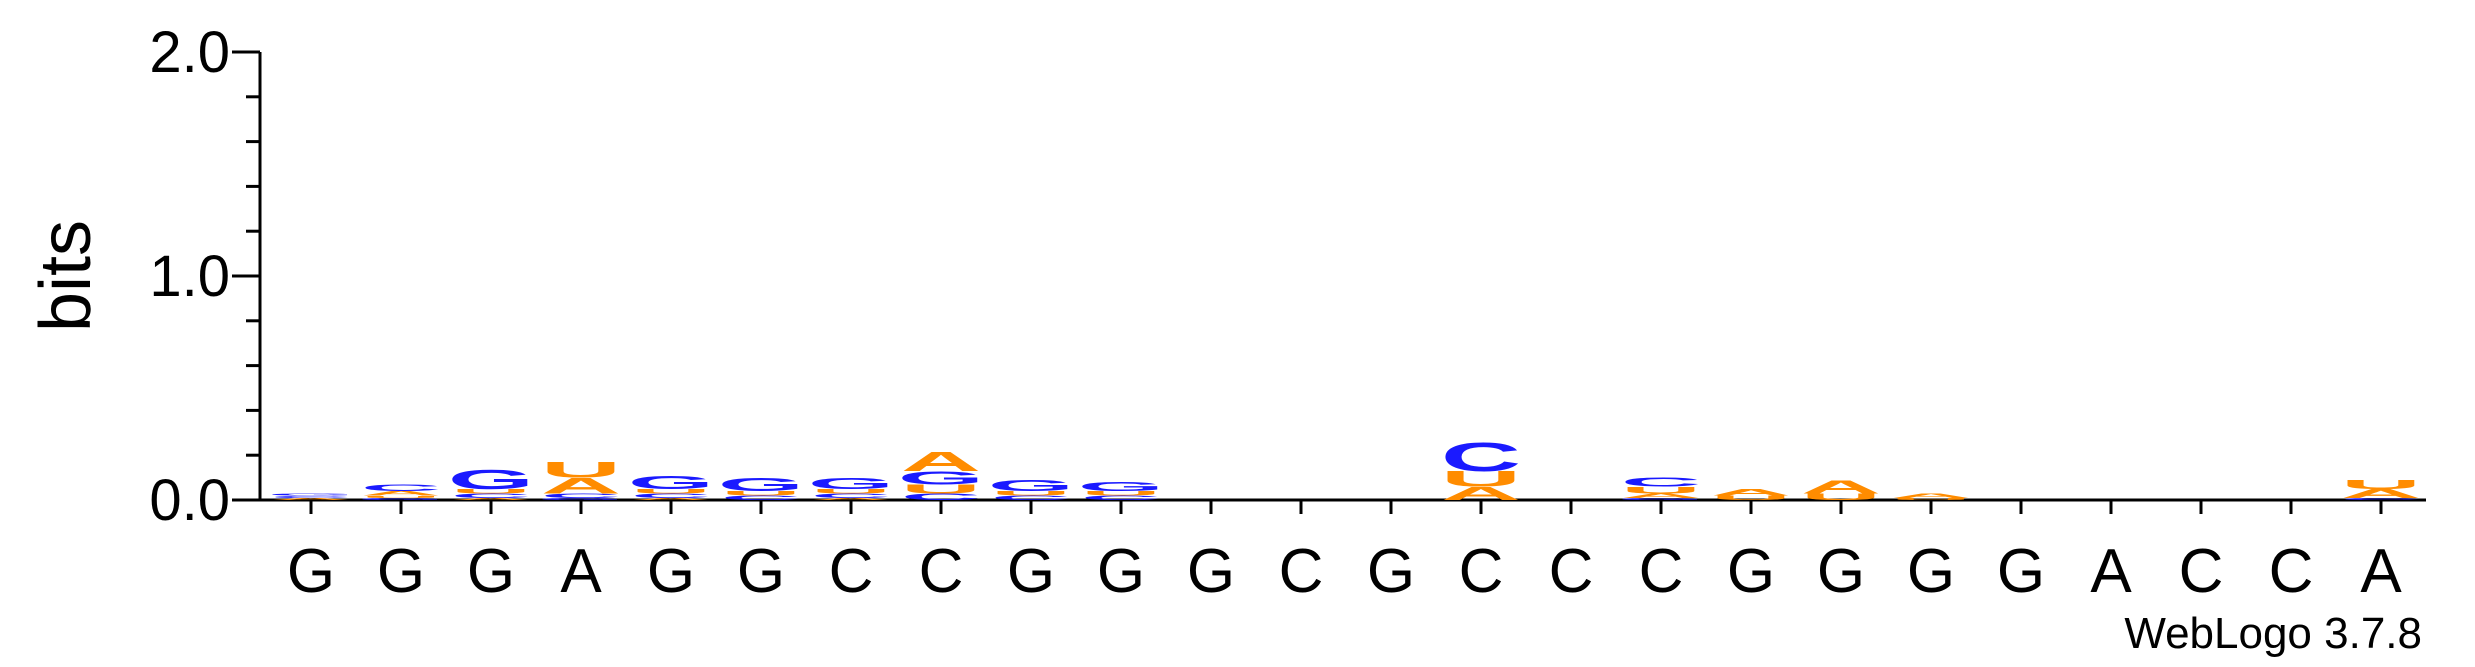  Describe the element at coordinates (189, 500) in the screenshot. I see `y-tick-label: 0.0` at that location.